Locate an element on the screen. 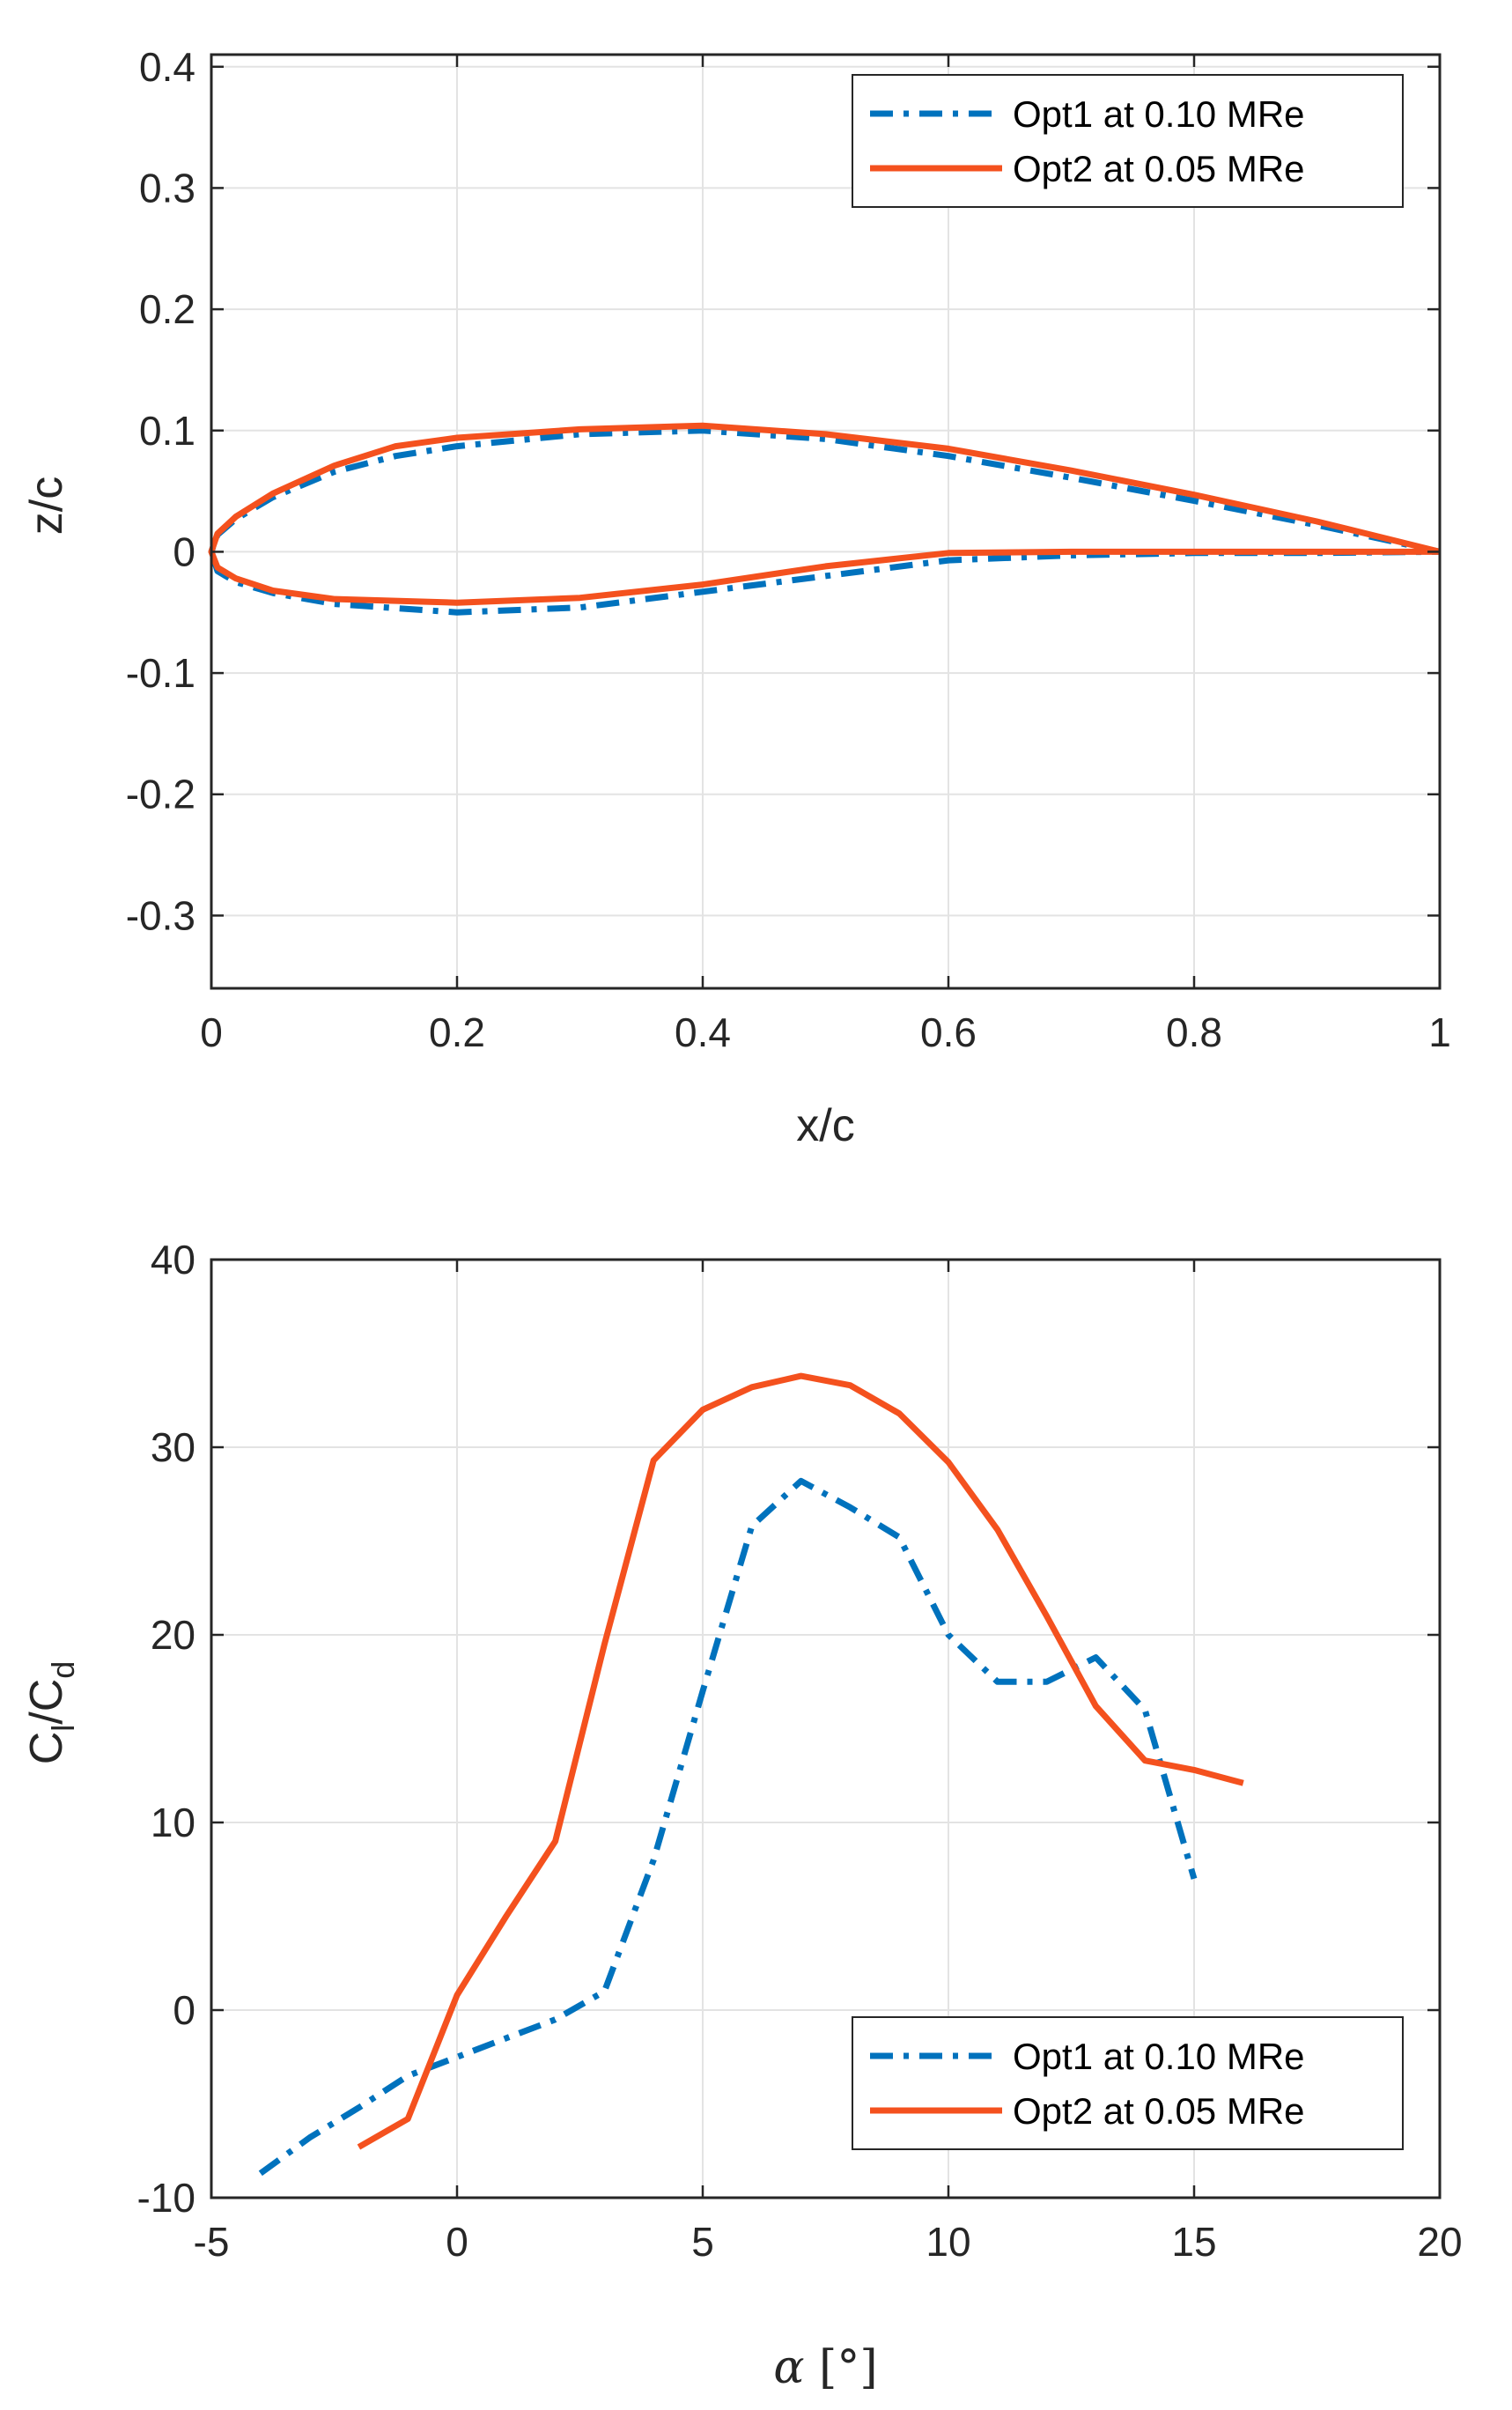 This screenshot has height=2410, width=1512. y-tick-label: 10 is located at coordinates (173, 1822).